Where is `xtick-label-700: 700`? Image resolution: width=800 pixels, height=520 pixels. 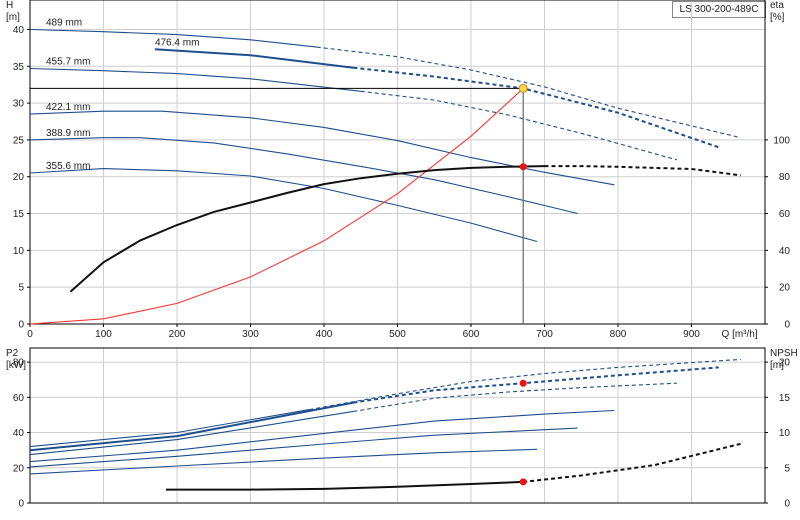 xtick-label-700: 700 is located at coordinates (544, 334).